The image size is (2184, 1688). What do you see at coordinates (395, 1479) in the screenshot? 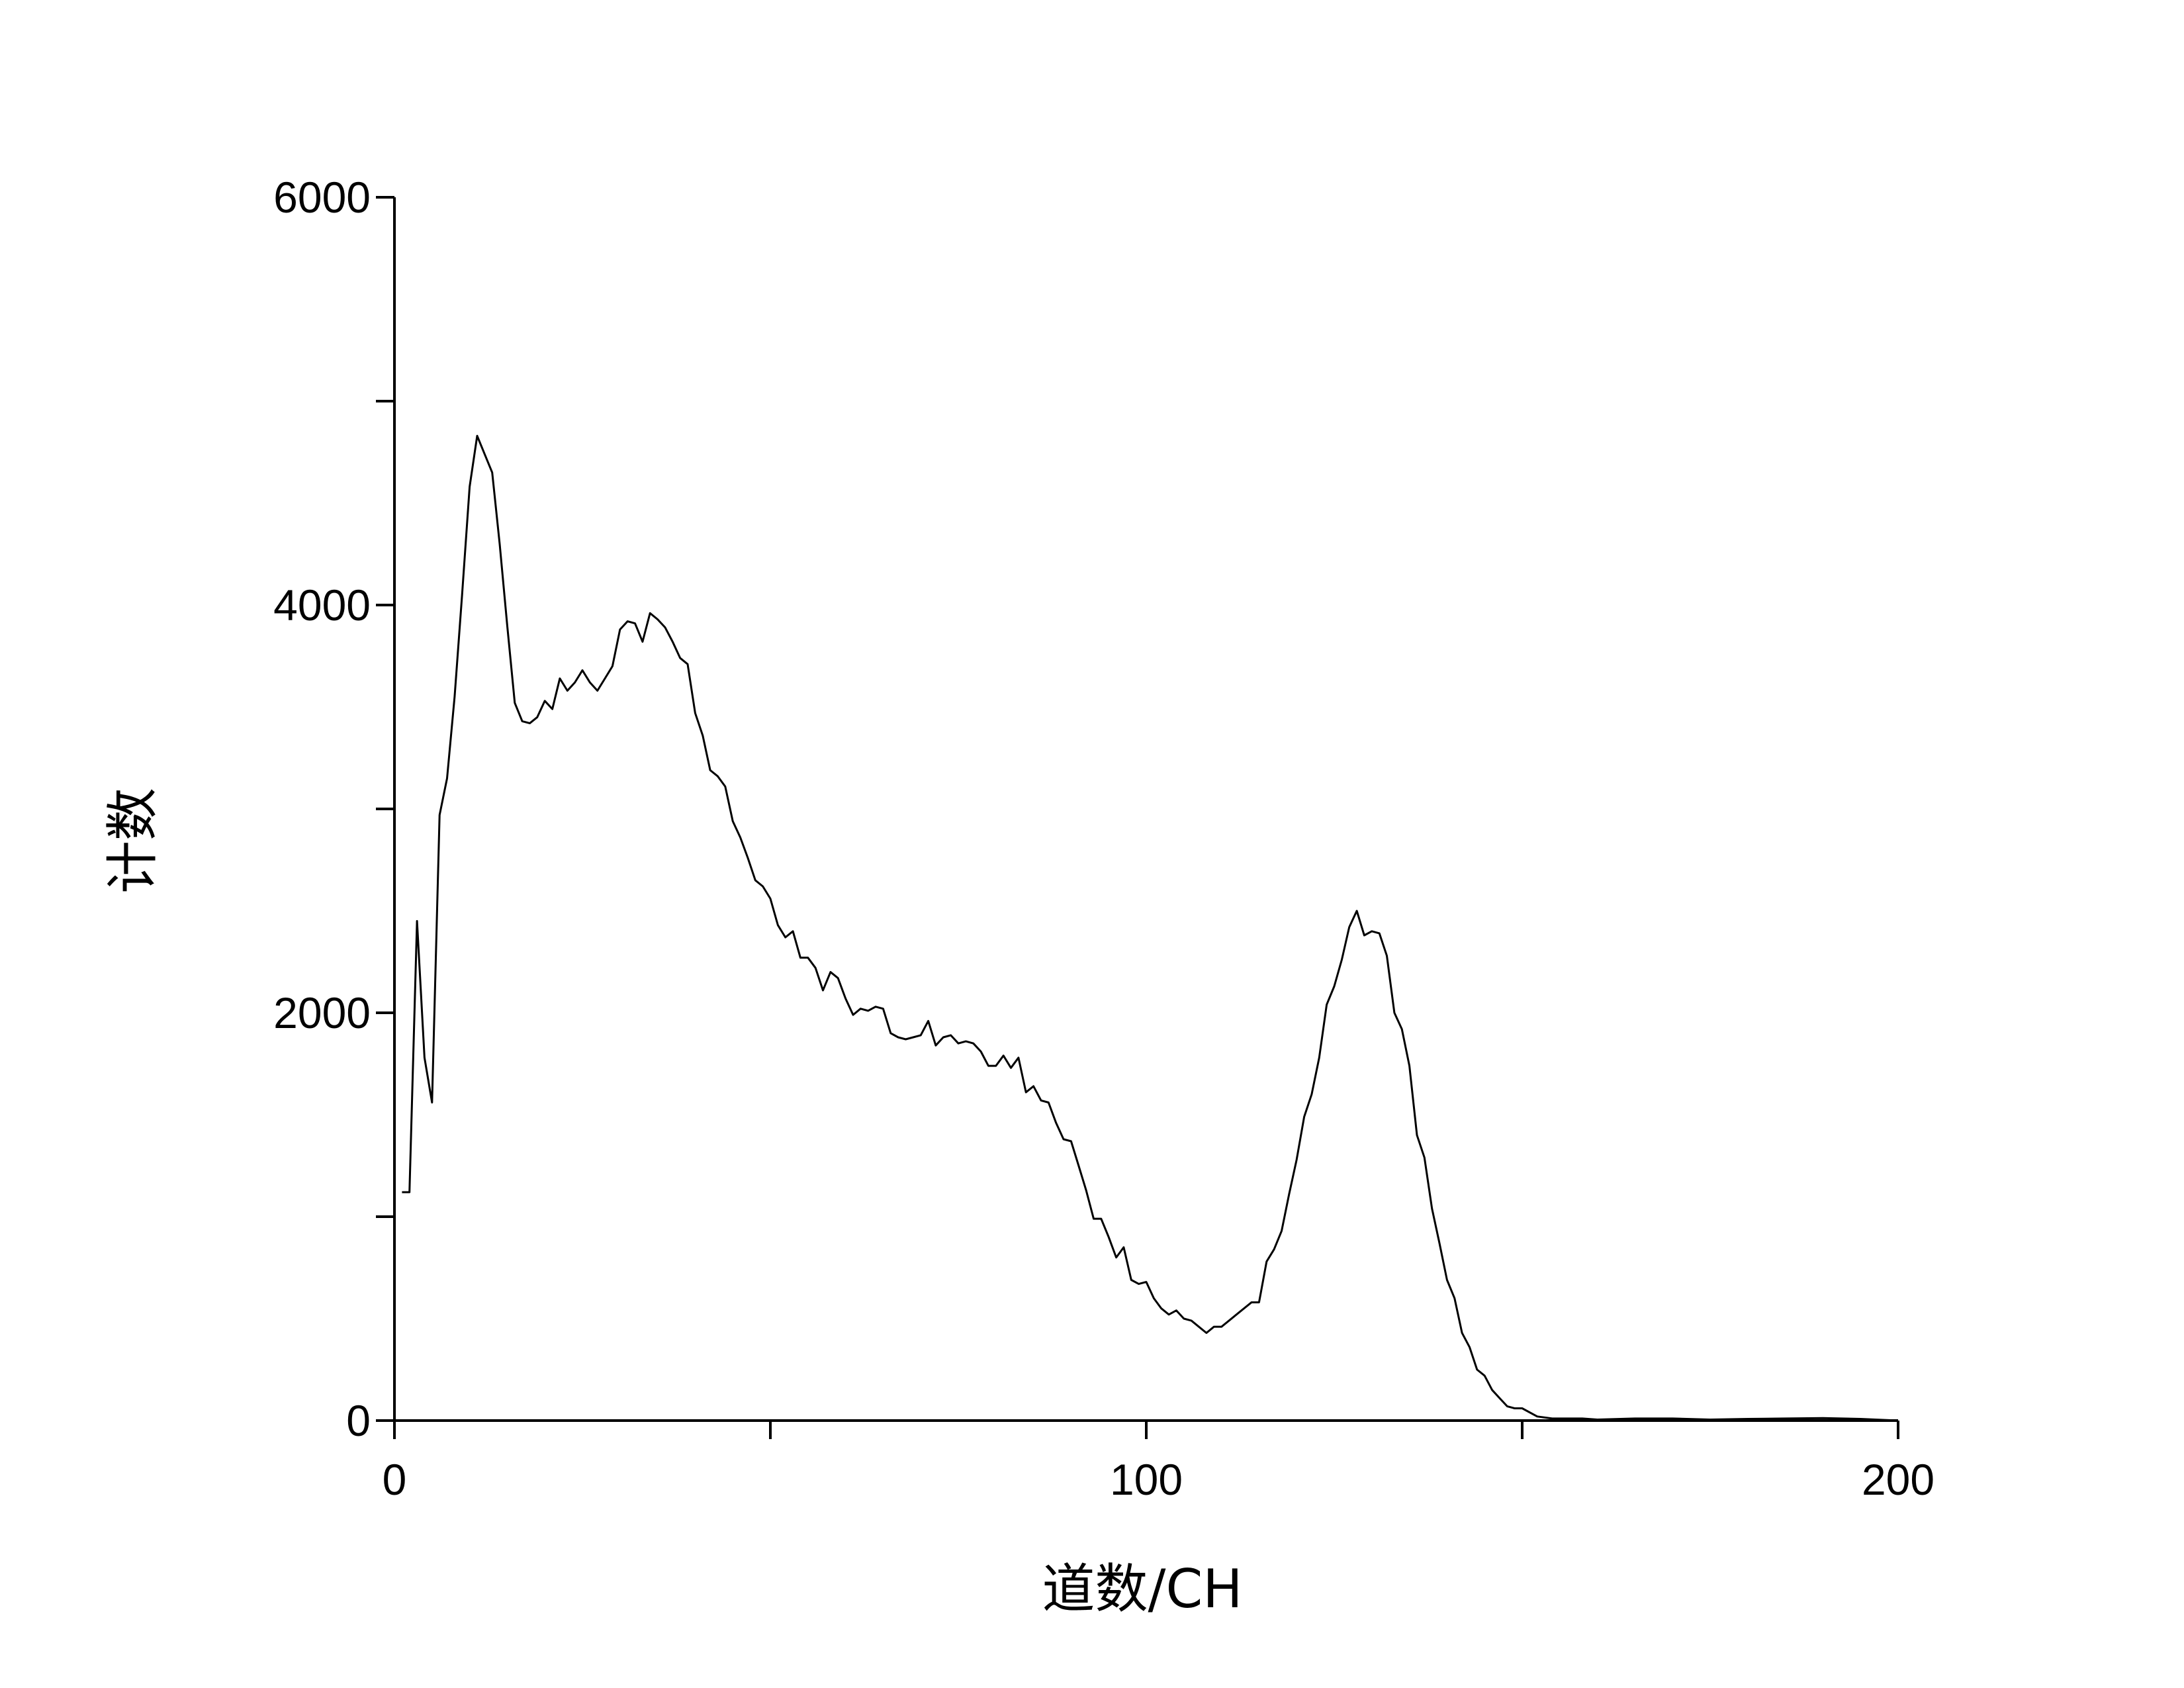
I see `x-tick-label: 0` at bounding box center [395, 1479].